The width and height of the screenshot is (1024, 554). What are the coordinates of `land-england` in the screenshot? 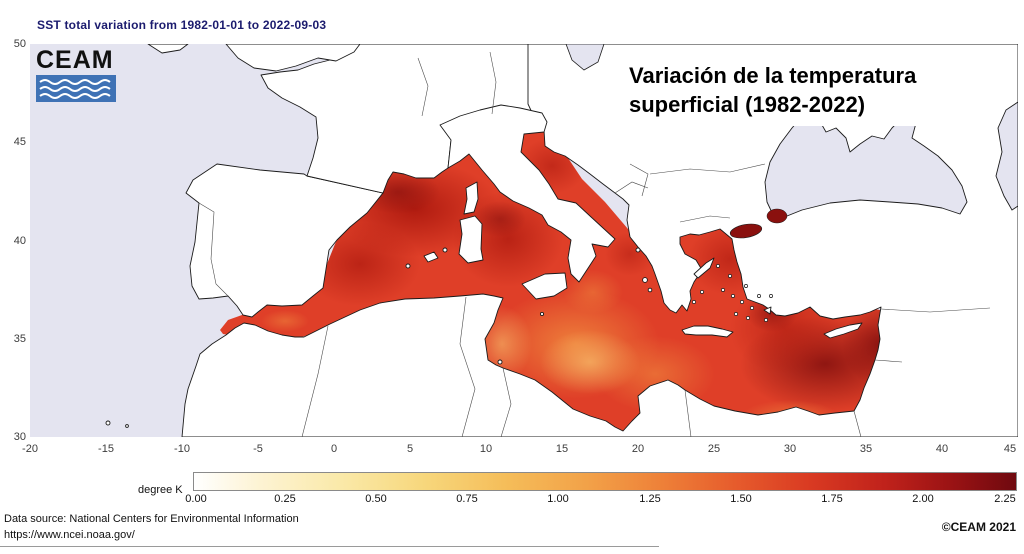 It's located at (293, 57).